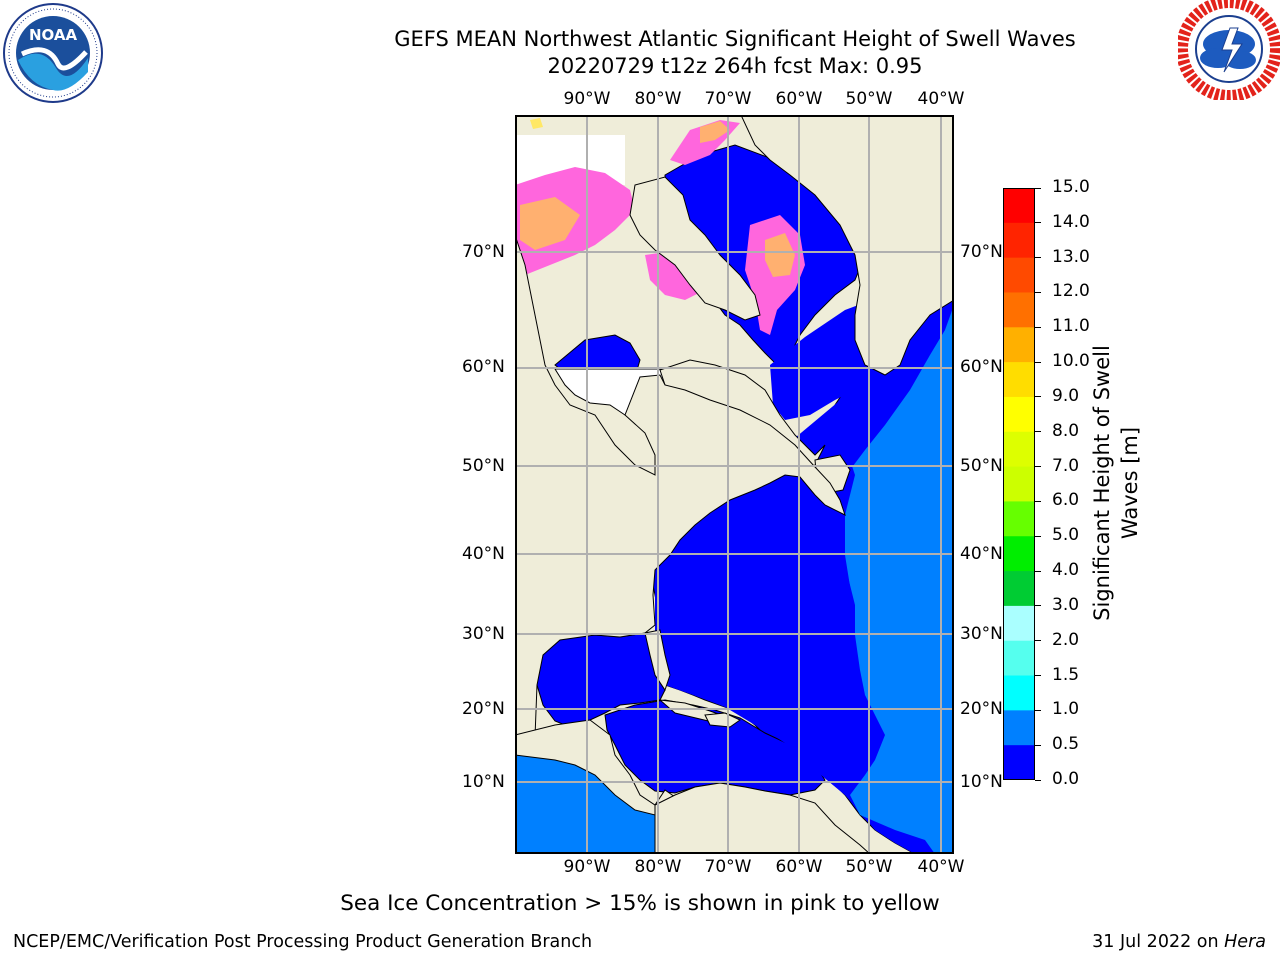 The height and width of the screenshot is (960, 1280). I want to click on colorbar-tick-label: 0.0, so click(1066, 779).